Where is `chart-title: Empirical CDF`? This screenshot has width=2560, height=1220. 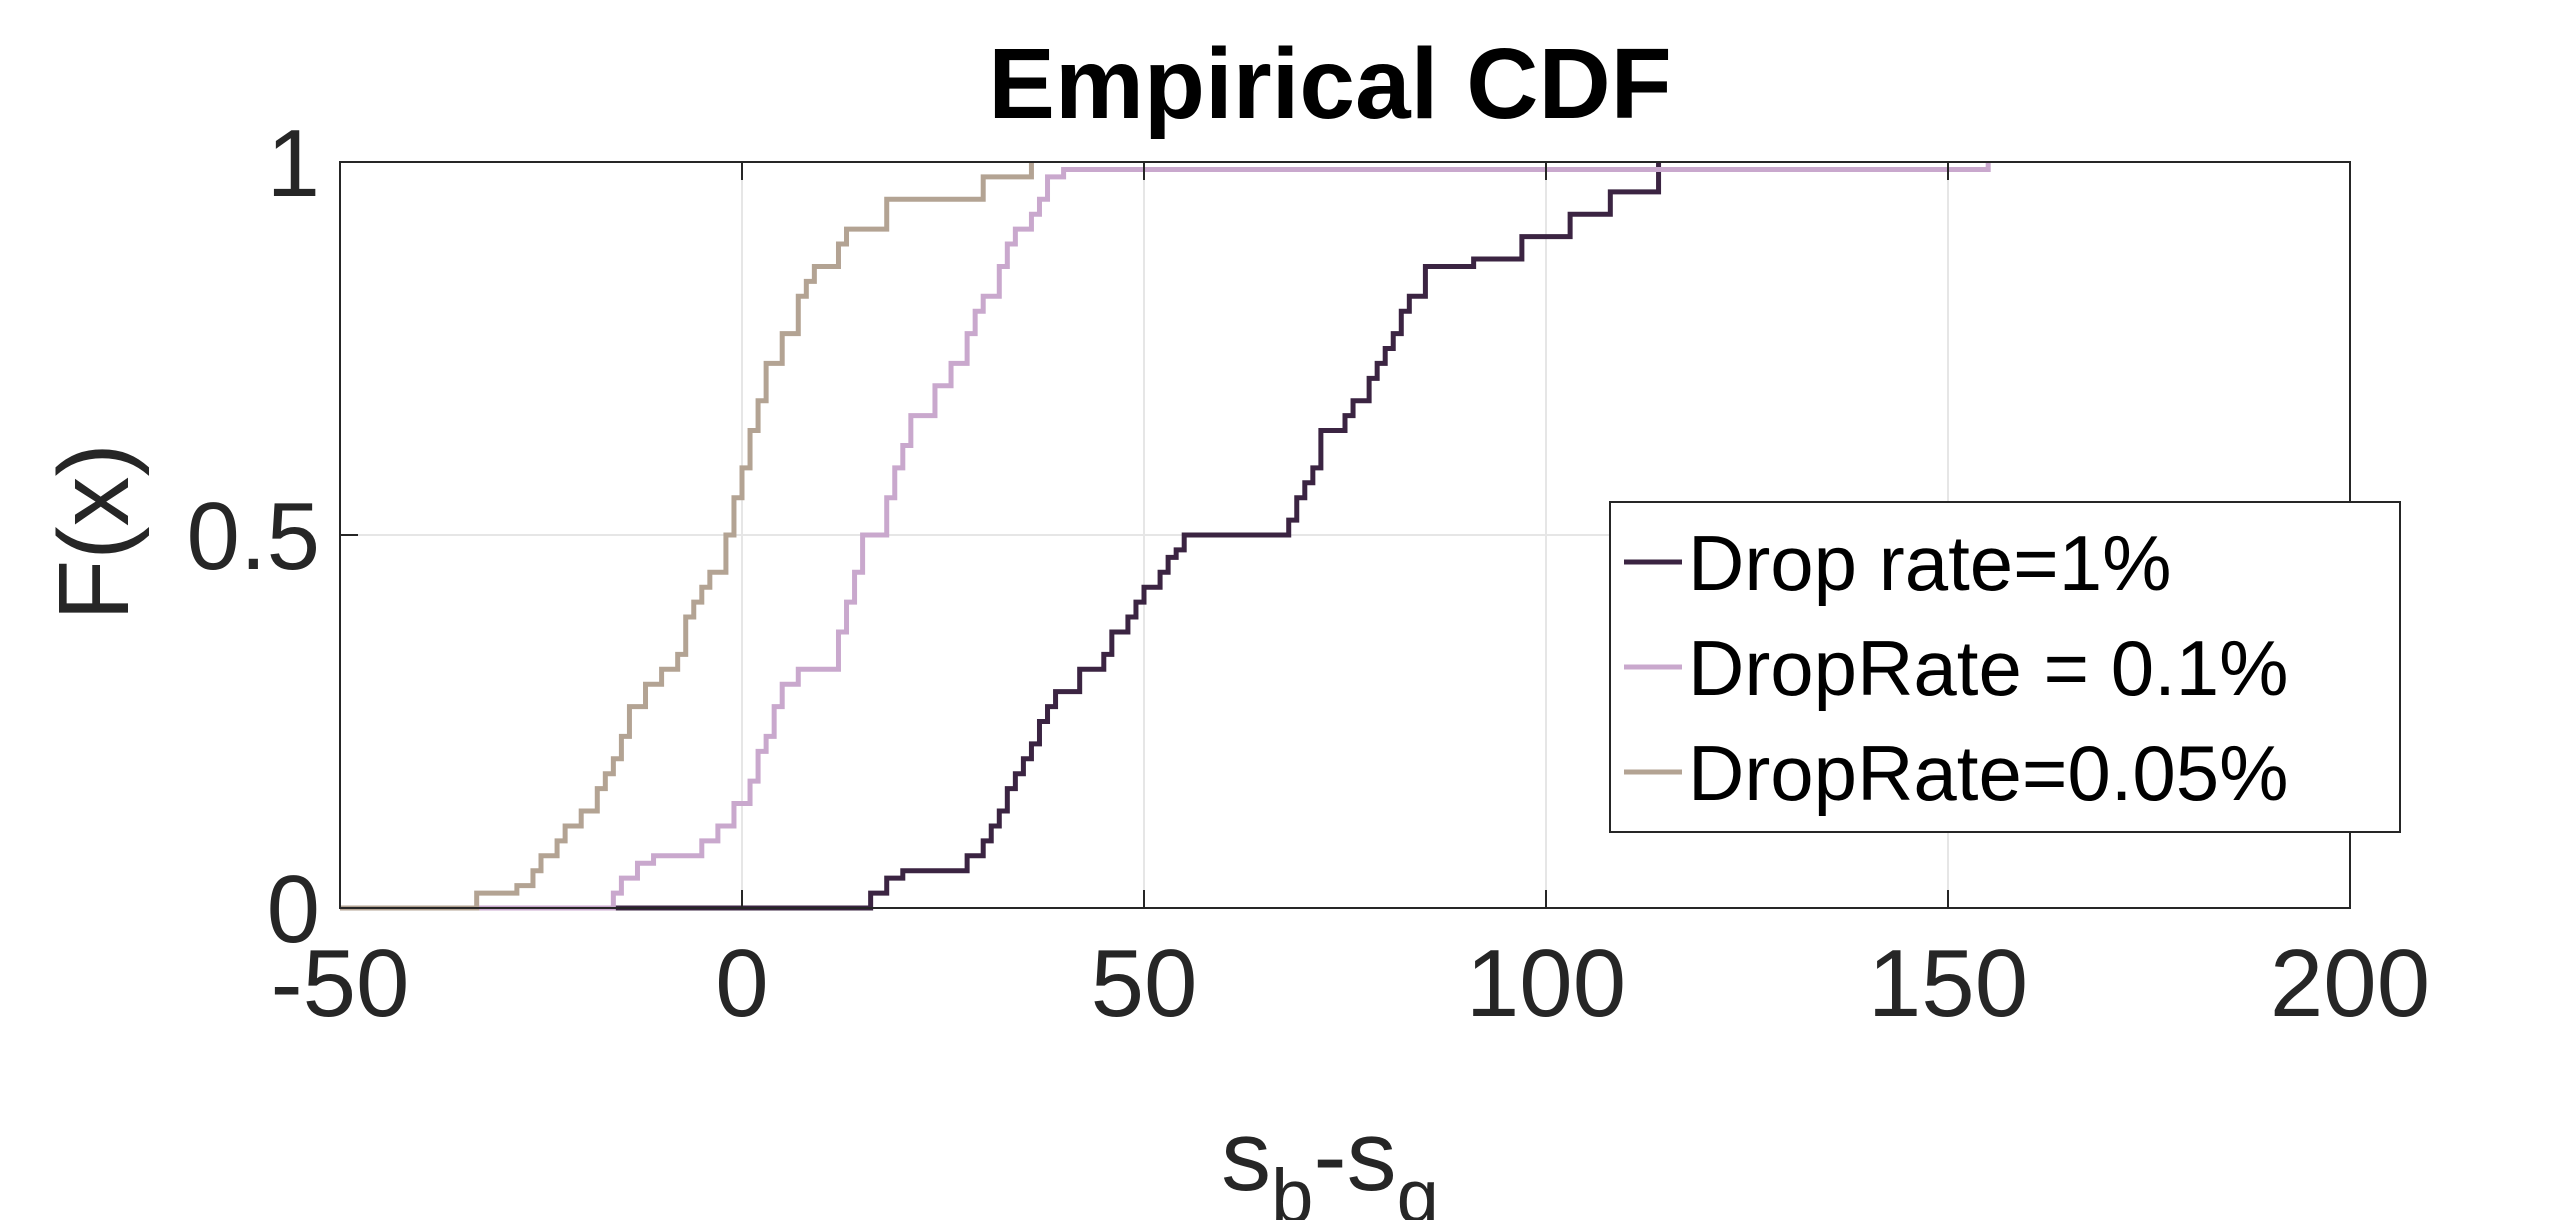
chart-title: Empirical CDF is located at coordinates (1330, 84).